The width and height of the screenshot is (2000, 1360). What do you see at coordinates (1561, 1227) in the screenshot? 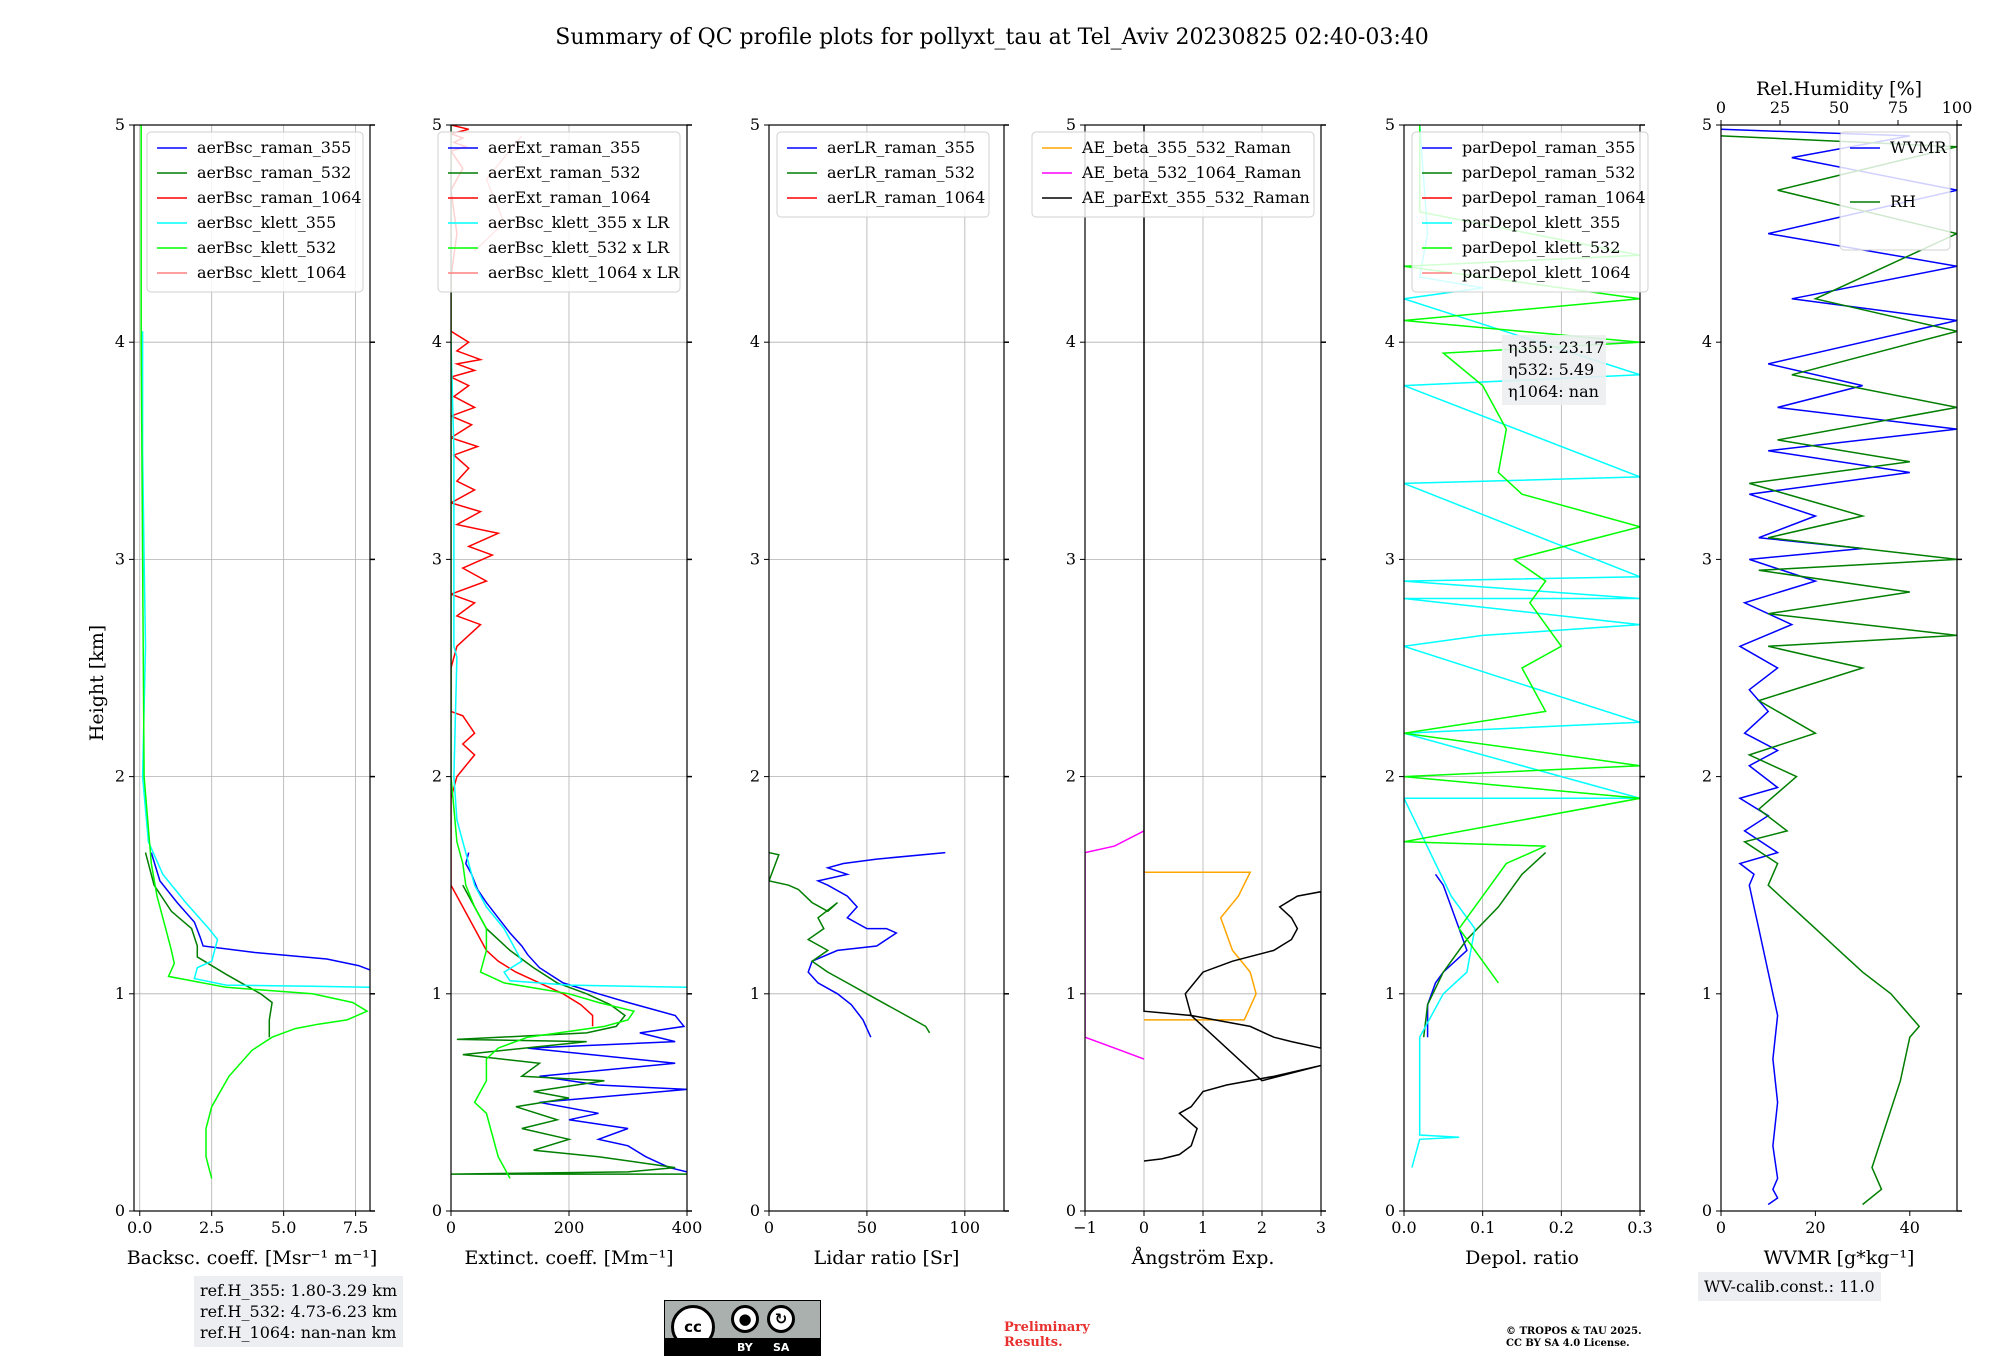
I see `x-tick-label: 0.2` at bounding box center [1561, 1227].